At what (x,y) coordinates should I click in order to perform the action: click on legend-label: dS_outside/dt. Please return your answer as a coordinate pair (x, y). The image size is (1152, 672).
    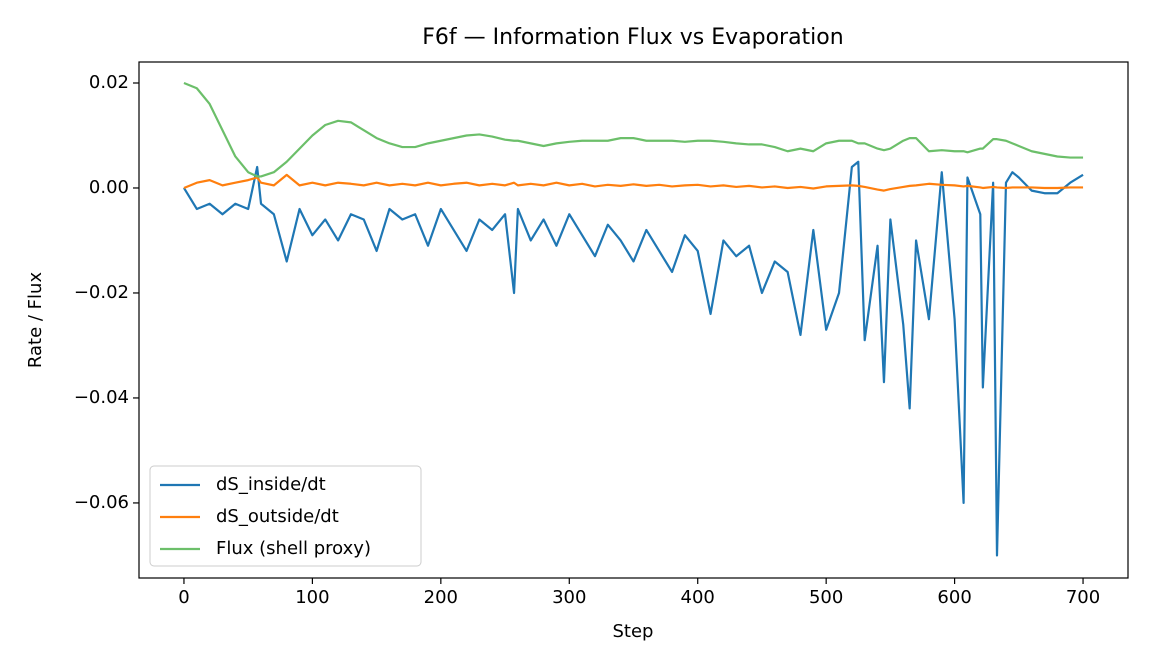
    Looking at the image, I should click on (277, 516).